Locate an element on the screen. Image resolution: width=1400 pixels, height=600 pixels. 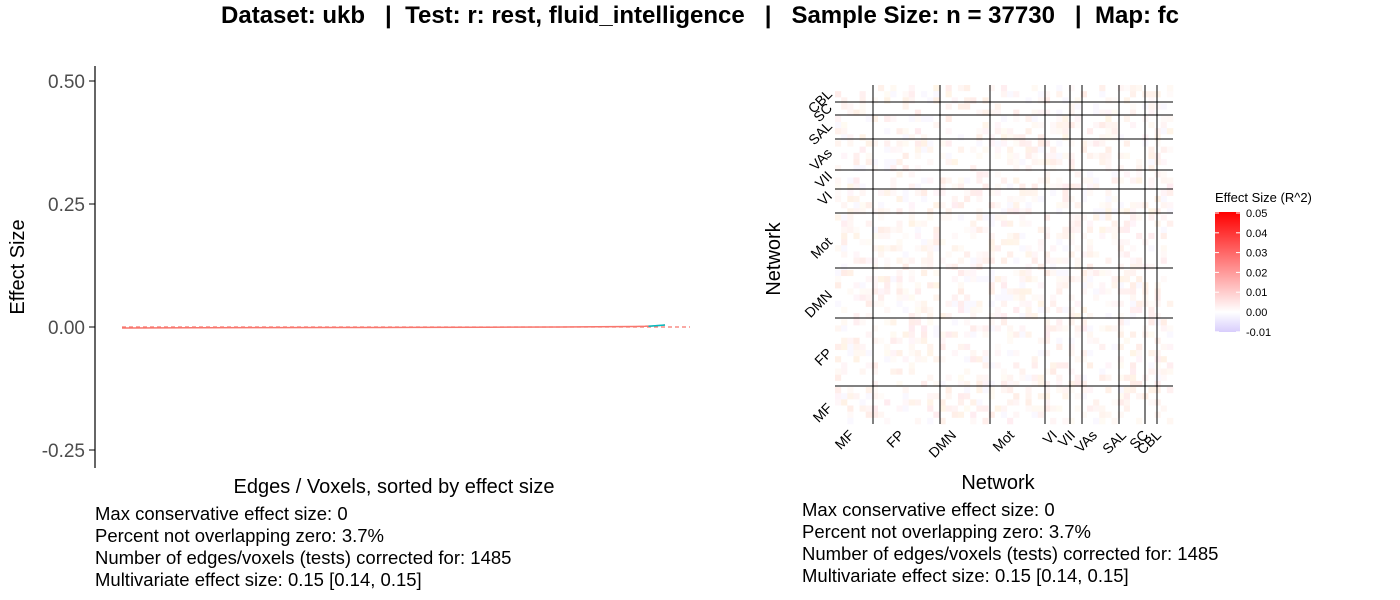
heatmap-cells is located at coordinates (1004, 254).